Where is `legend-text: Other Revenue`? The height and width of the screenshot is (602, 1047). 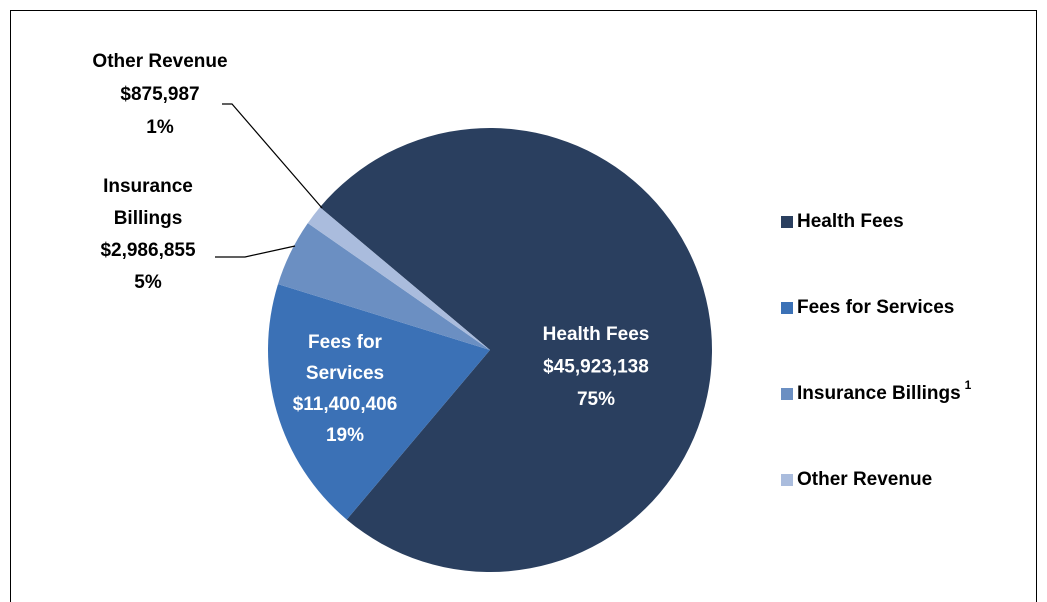
legend-text: Other Revenue is located at coordinates (864, 479).